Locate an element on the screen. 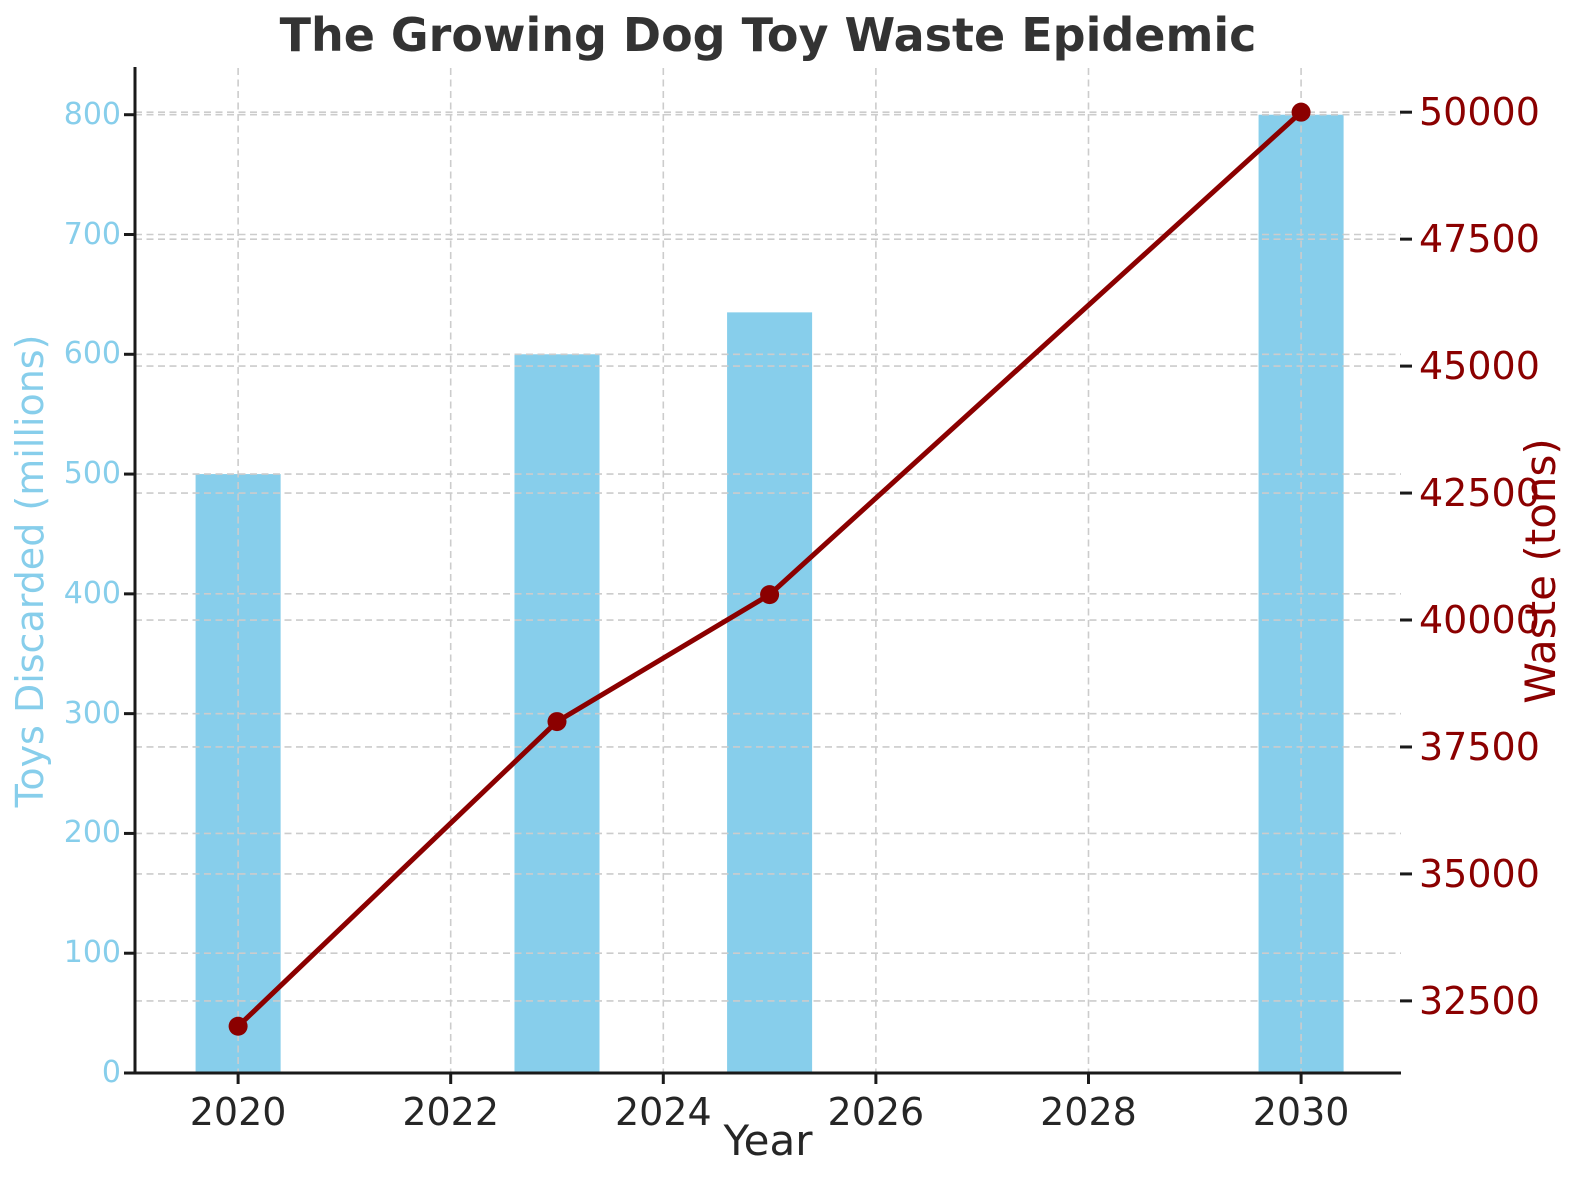 The width and height of the screenshot is (1580, 1180). right-tick-label-45000: 45000 is located at coordinates (1479, 366).